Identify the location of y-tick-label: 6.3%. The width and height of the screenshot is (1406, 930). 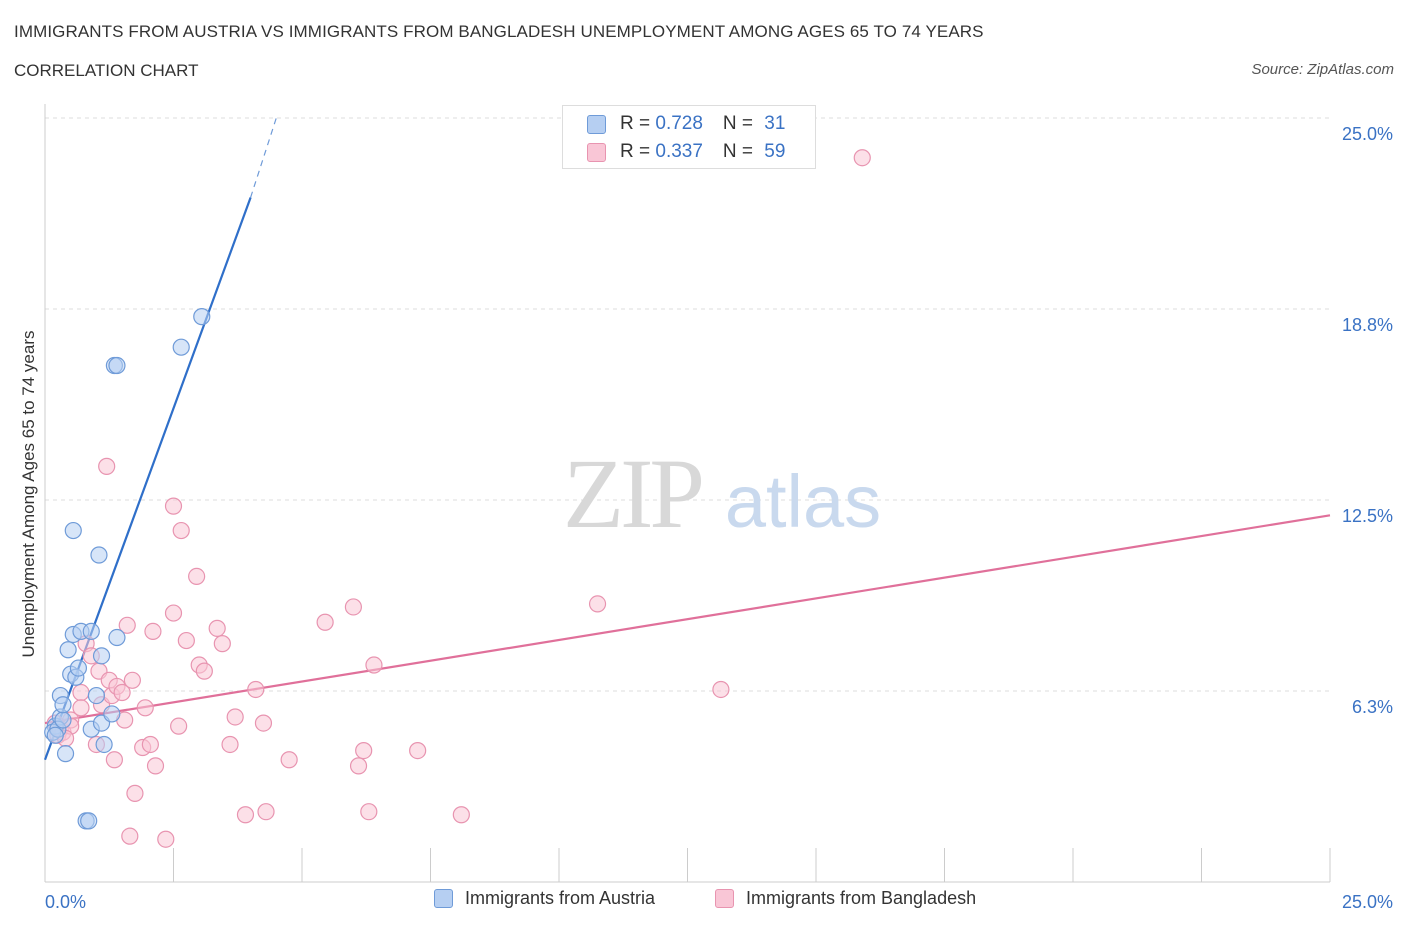
(1372, 707).